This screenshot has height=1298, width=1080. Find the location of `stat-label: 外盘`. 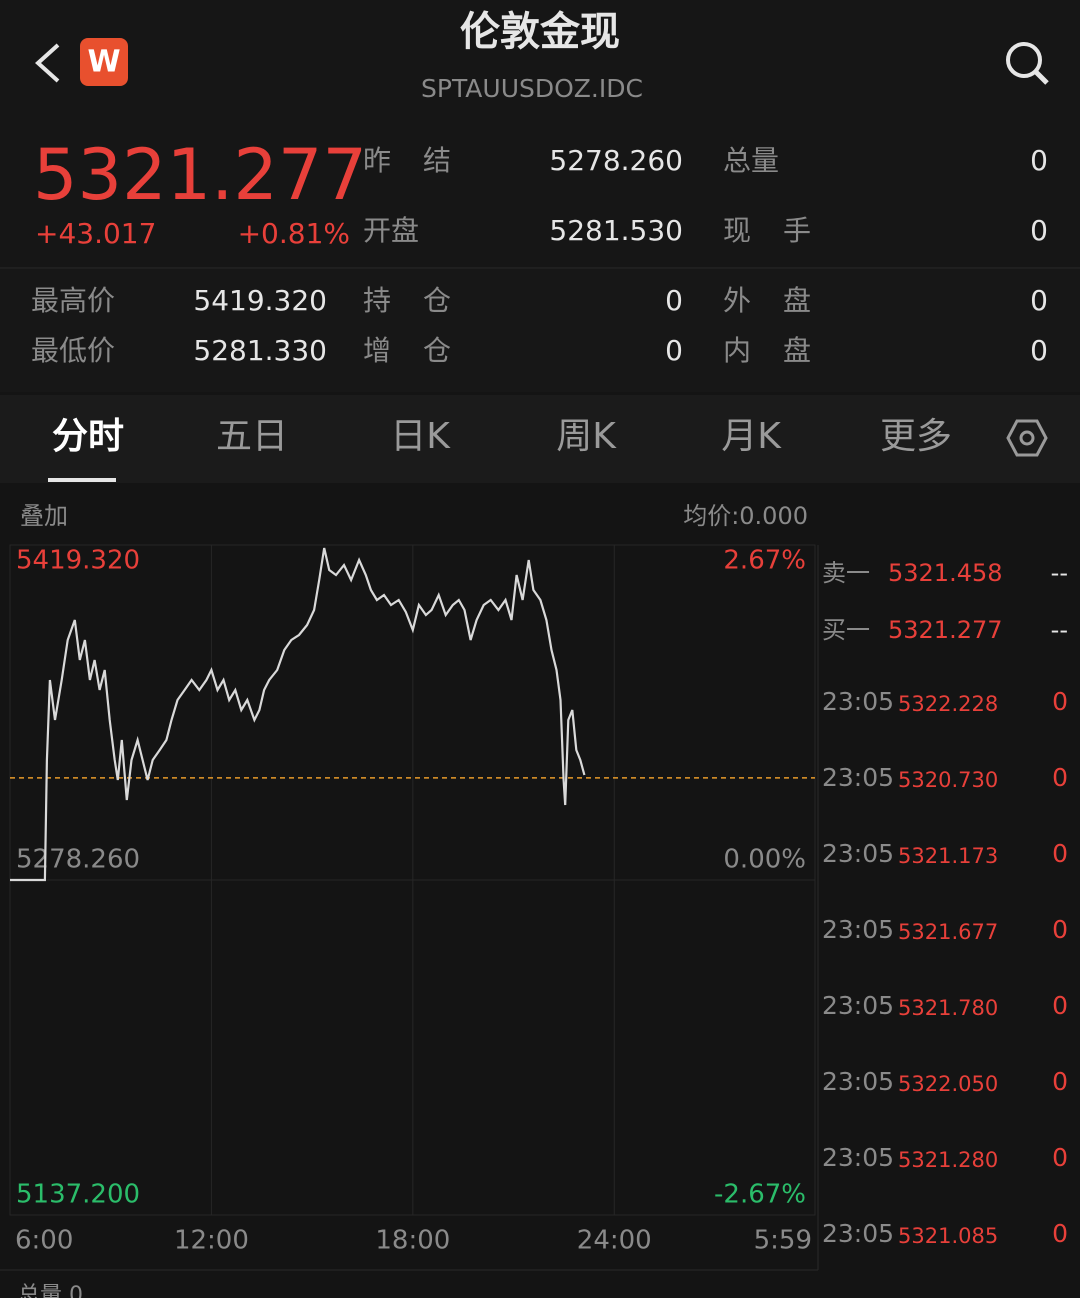

stat-label: 外盘 is located at coordinates (783, 300).